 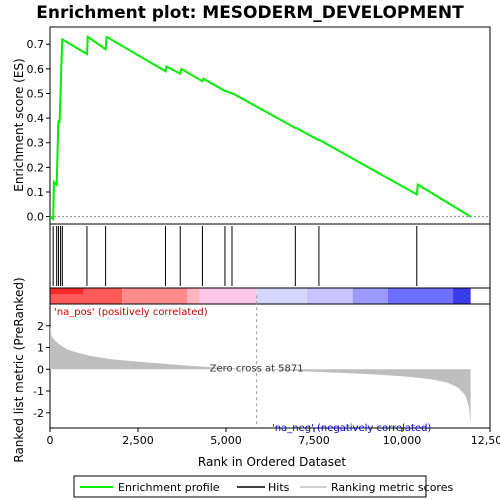 I want to click on hits-panel-frame, so click(x=270, y=256).